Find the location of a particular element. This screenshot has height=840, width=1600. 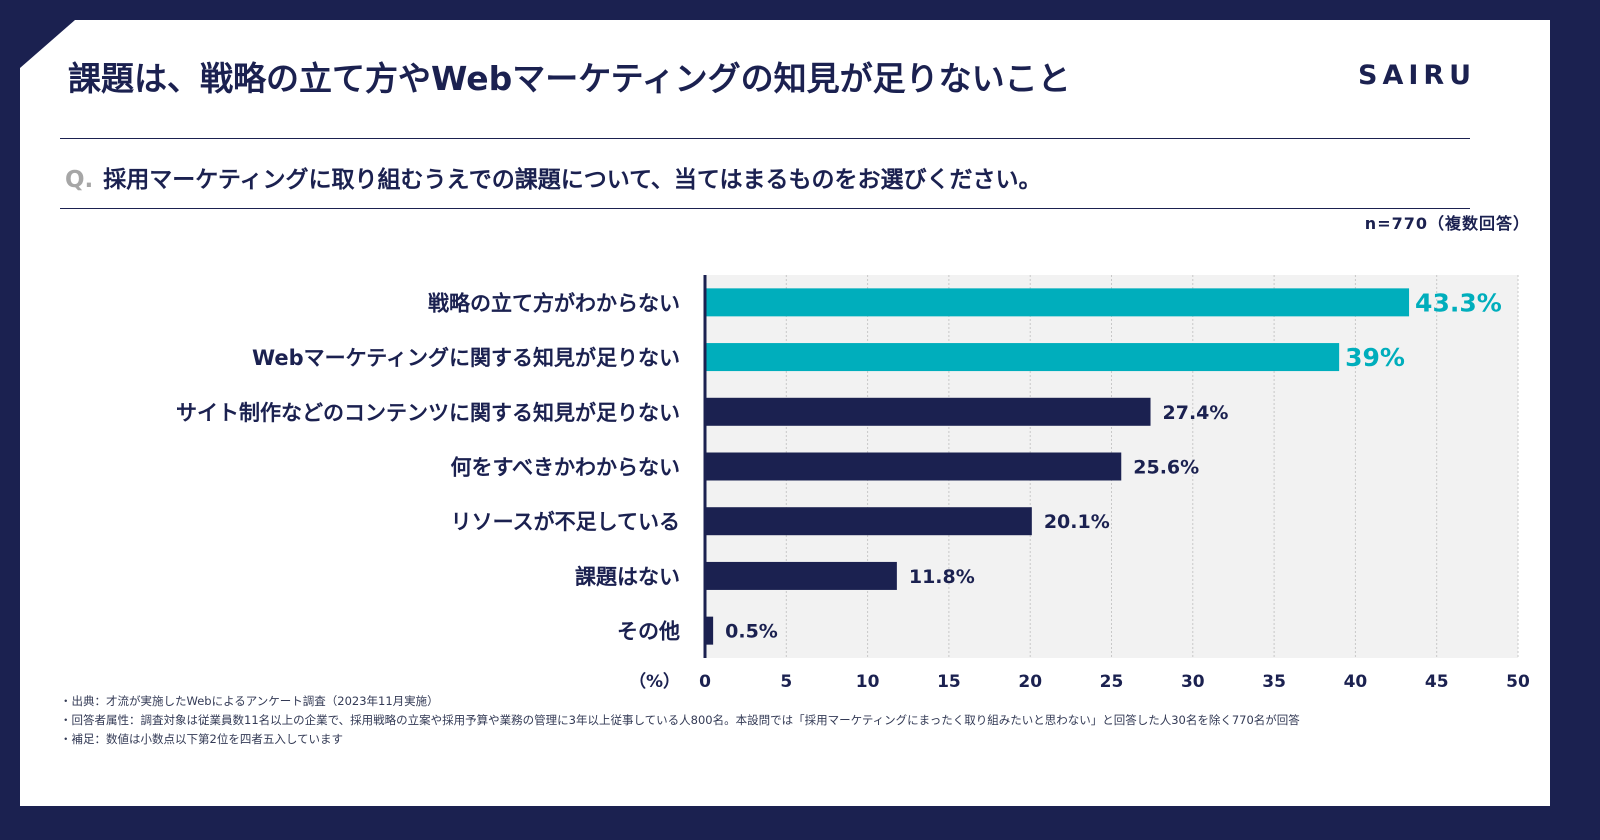

category-label: リソースが不足している is located at coordinates (565, 522).